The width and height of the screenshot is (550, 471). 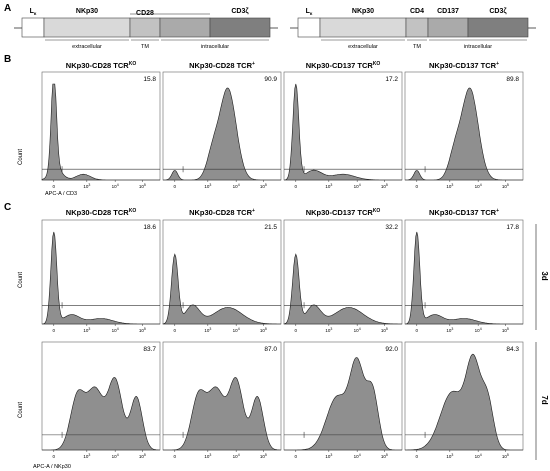 What do you see at coordinates (7, 8) in the screenshot?
I see `panel-label-a: A` at bounding box center [7, 8].